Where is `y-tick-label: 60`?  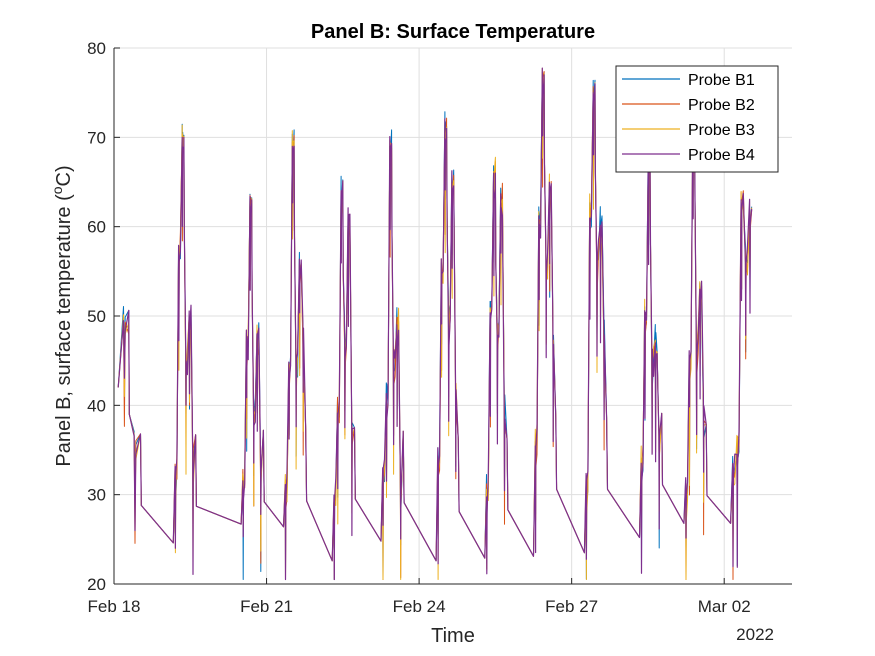 y-tick-label: 60 is located at coordinates (96, 227).